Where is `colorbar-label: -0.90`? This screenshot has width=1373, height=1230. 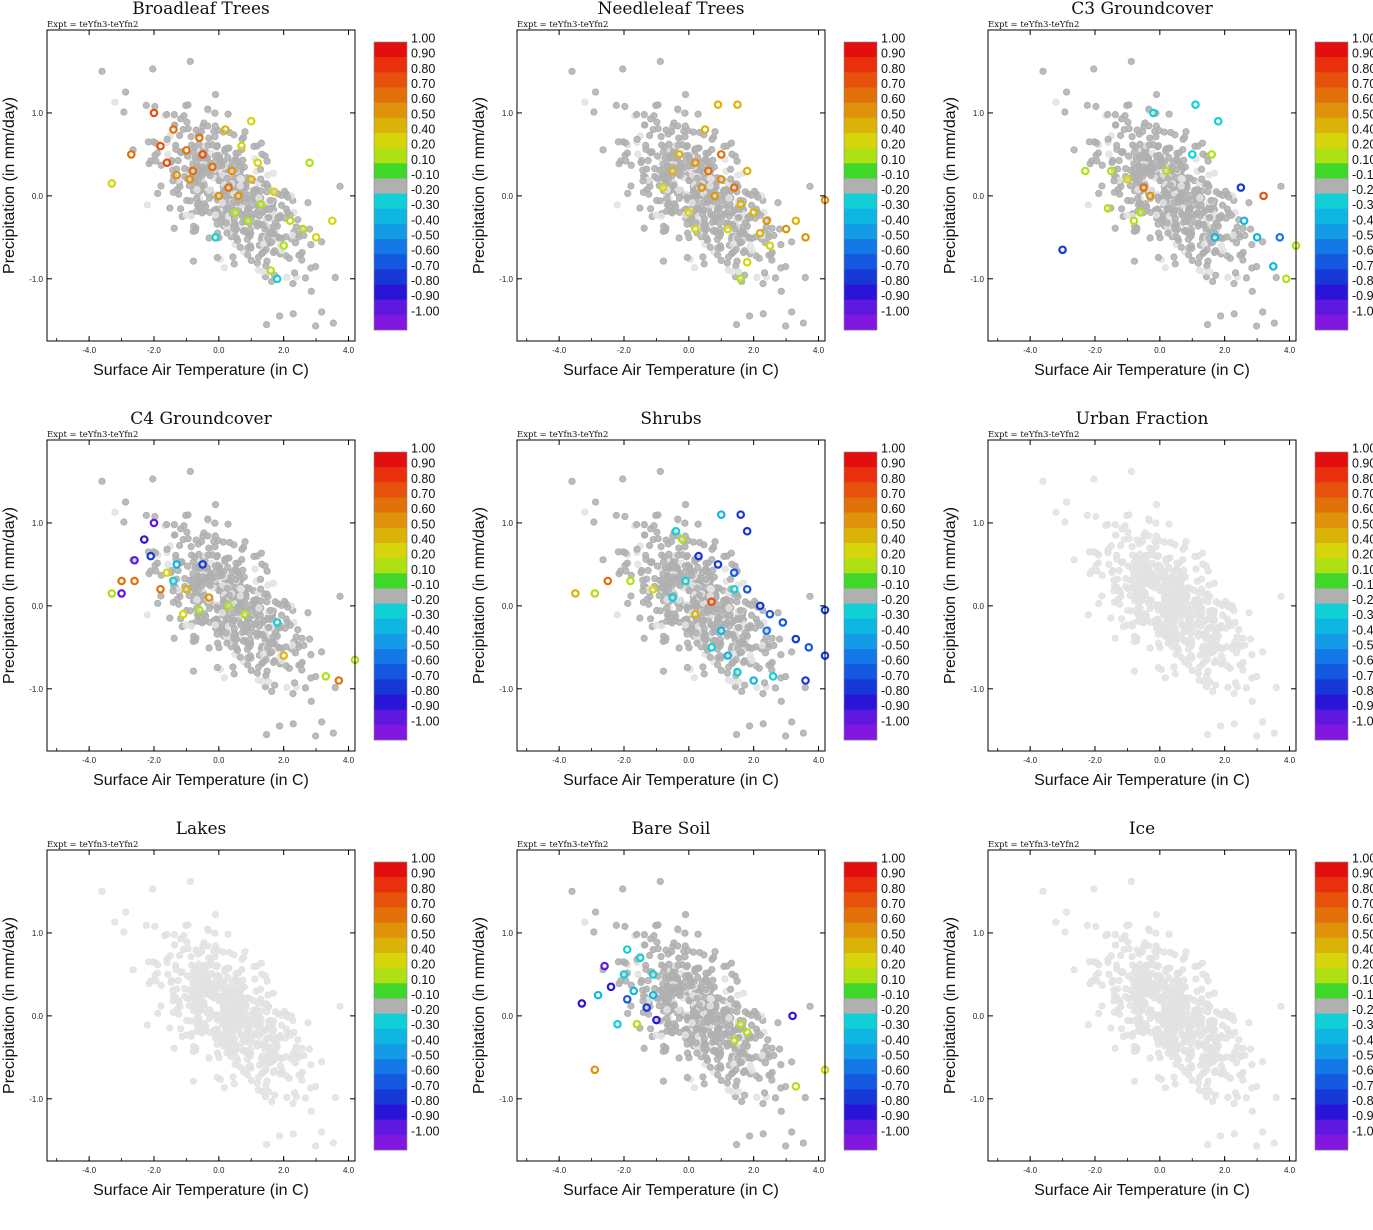 colorbar-label: -0.90 is located at coordinates (425, 1116).